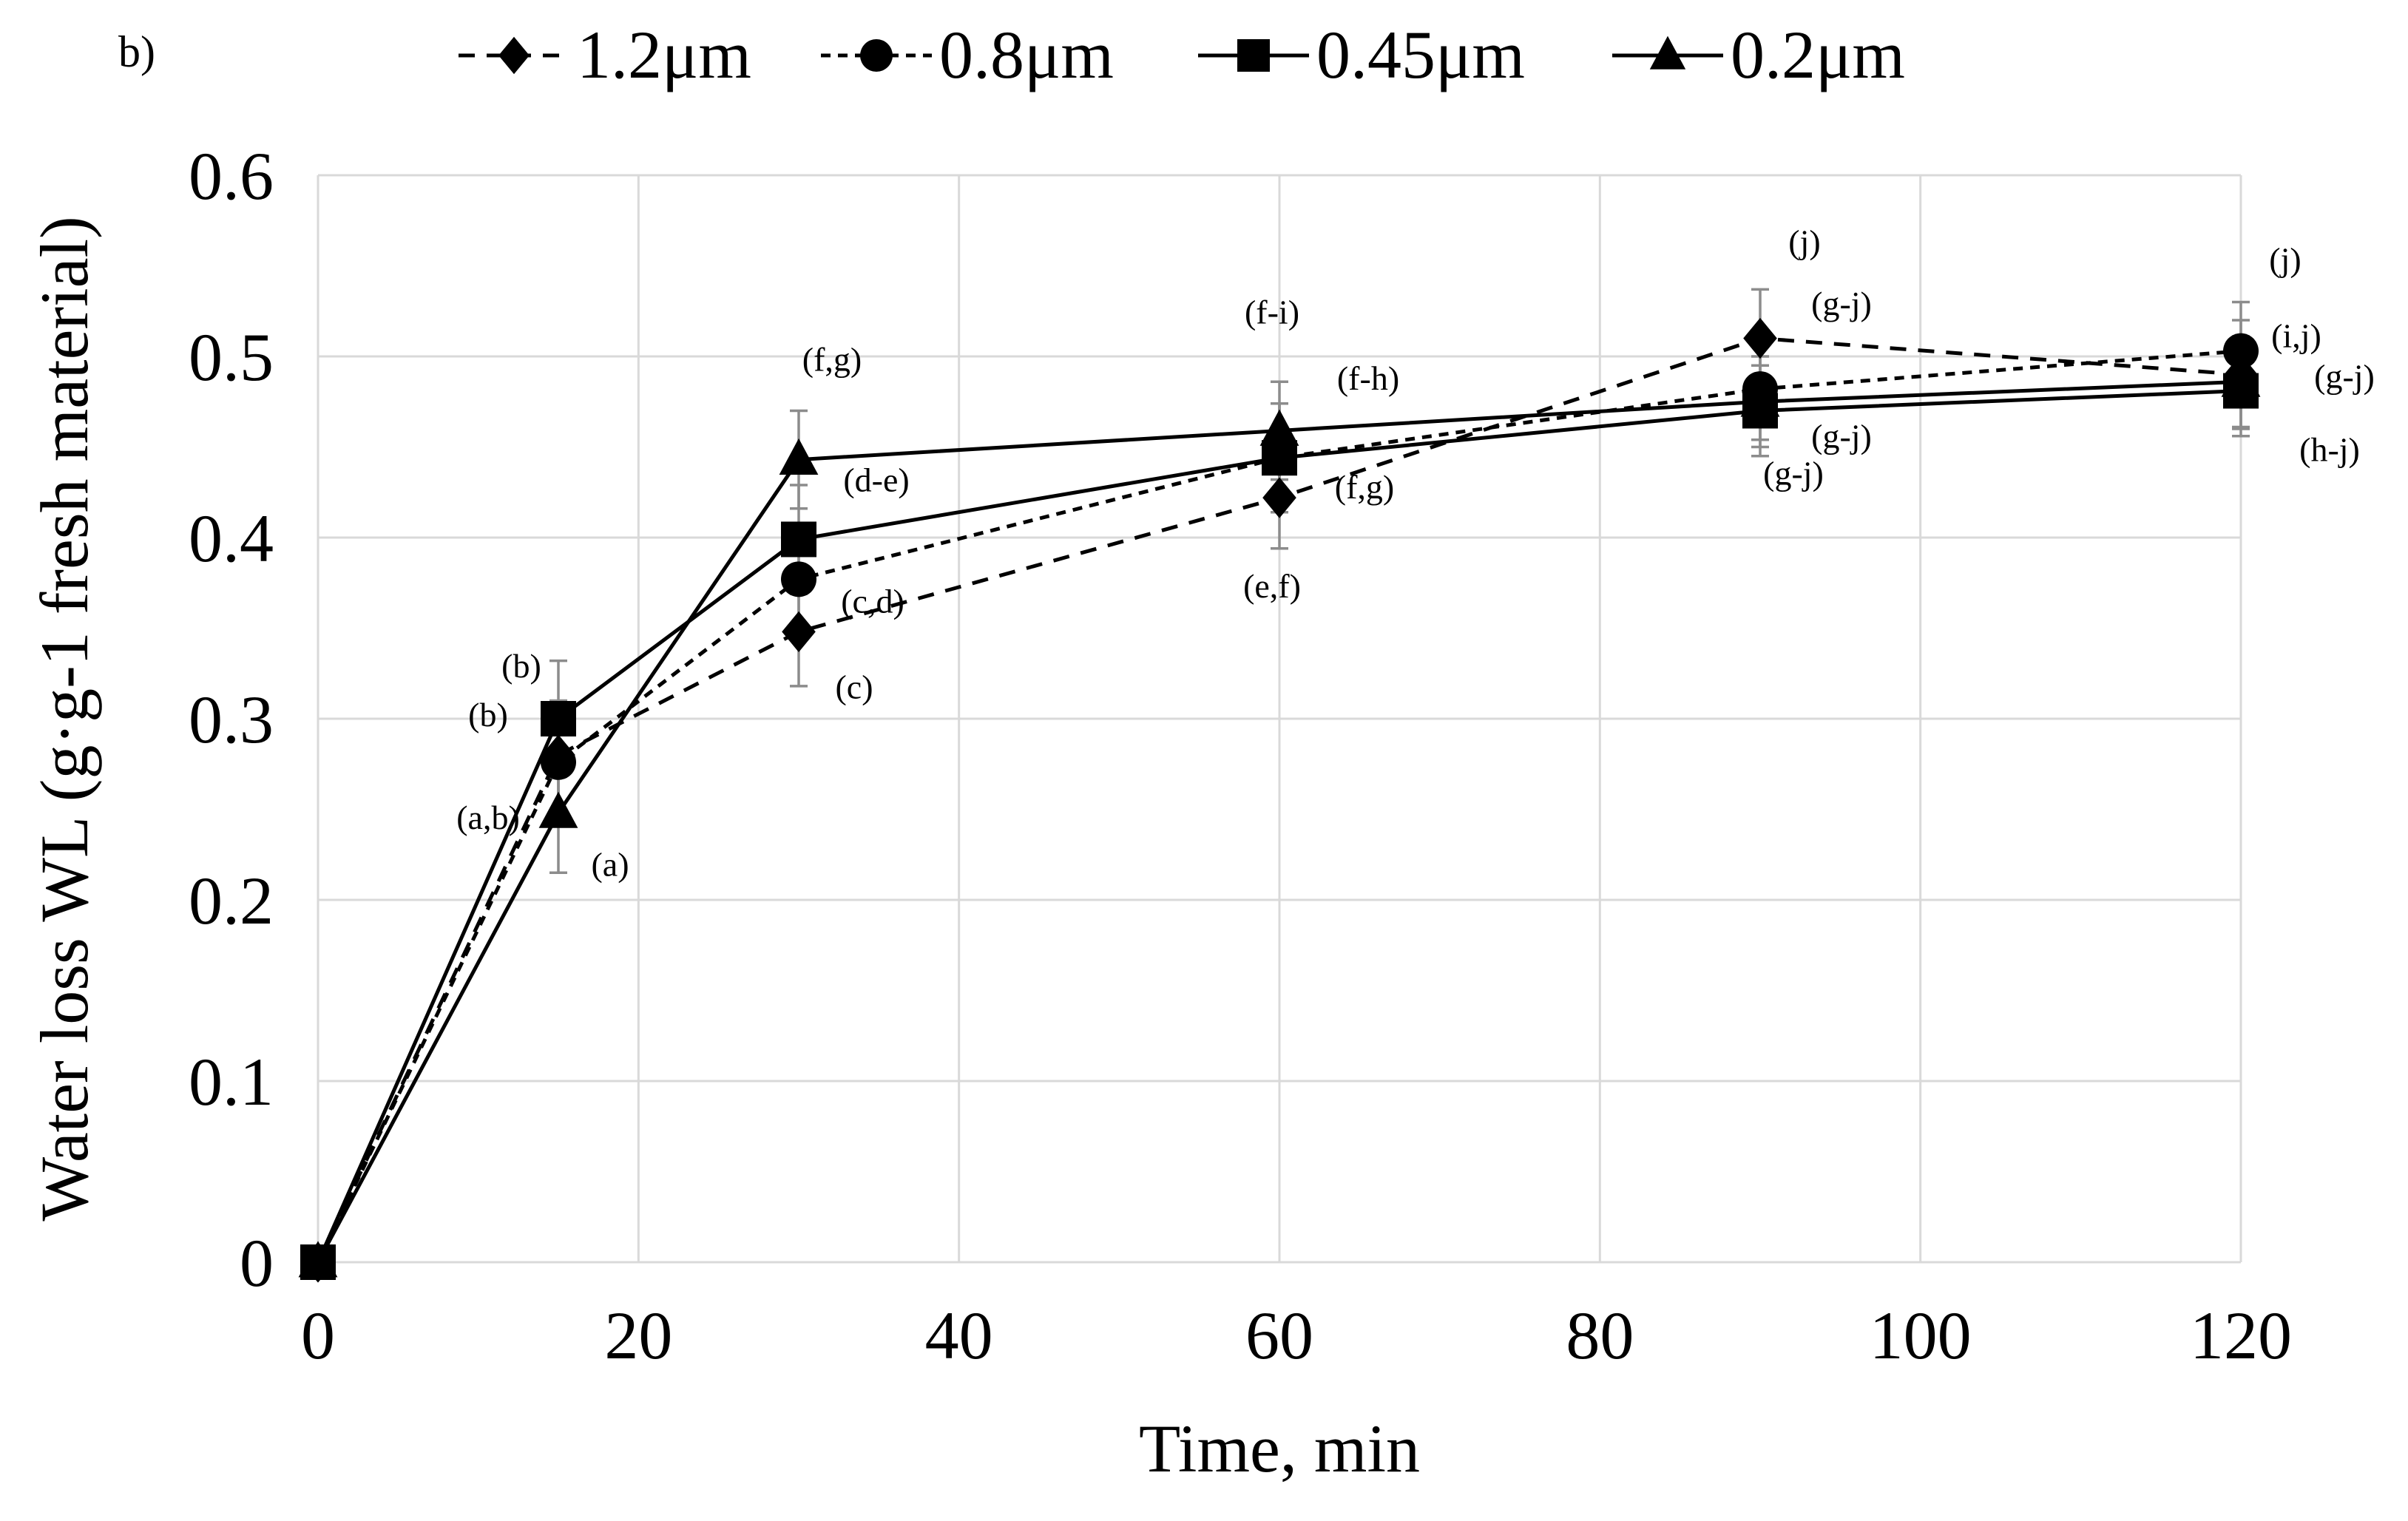 This screenshot has width=2408, height=1521. What do you see at coordinates (257, 1263) in the screenshot?
I see `y-tick-label: 0` at bounding box center [257, 1263].